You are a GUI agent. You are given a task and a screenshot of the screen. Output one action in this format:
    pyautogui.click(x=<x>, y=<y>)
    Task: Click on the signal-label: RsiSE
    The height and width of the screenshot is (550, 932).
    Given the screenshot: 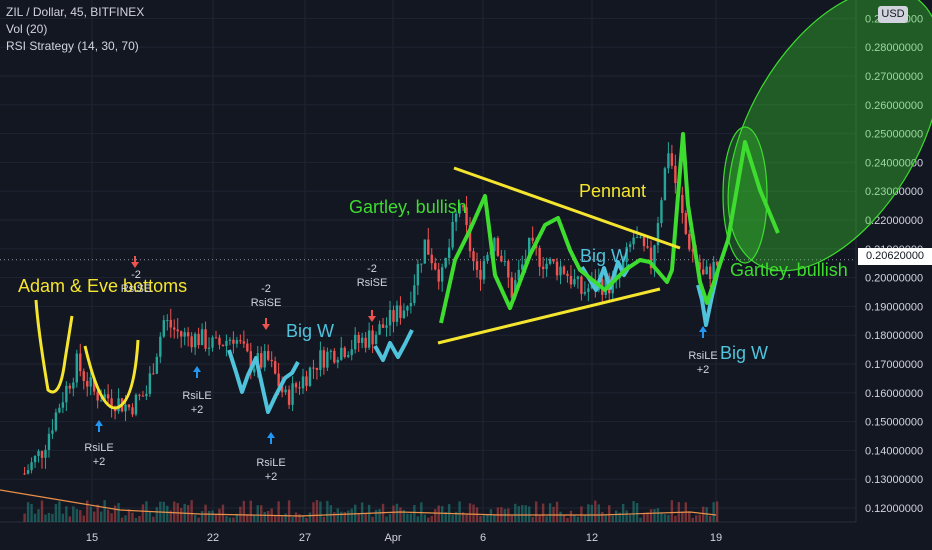 What is the action you would take?
    pyautogui.click(x=266, y=303)
    